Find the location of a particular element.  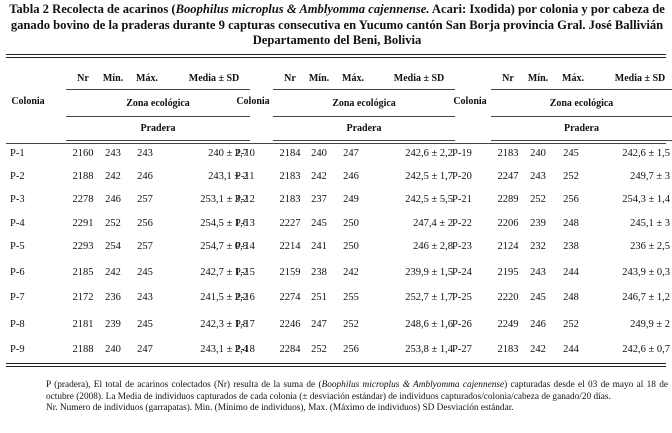

cell-media-sd: 254,3 ± 1,4 is located at coordinates (646, 199).